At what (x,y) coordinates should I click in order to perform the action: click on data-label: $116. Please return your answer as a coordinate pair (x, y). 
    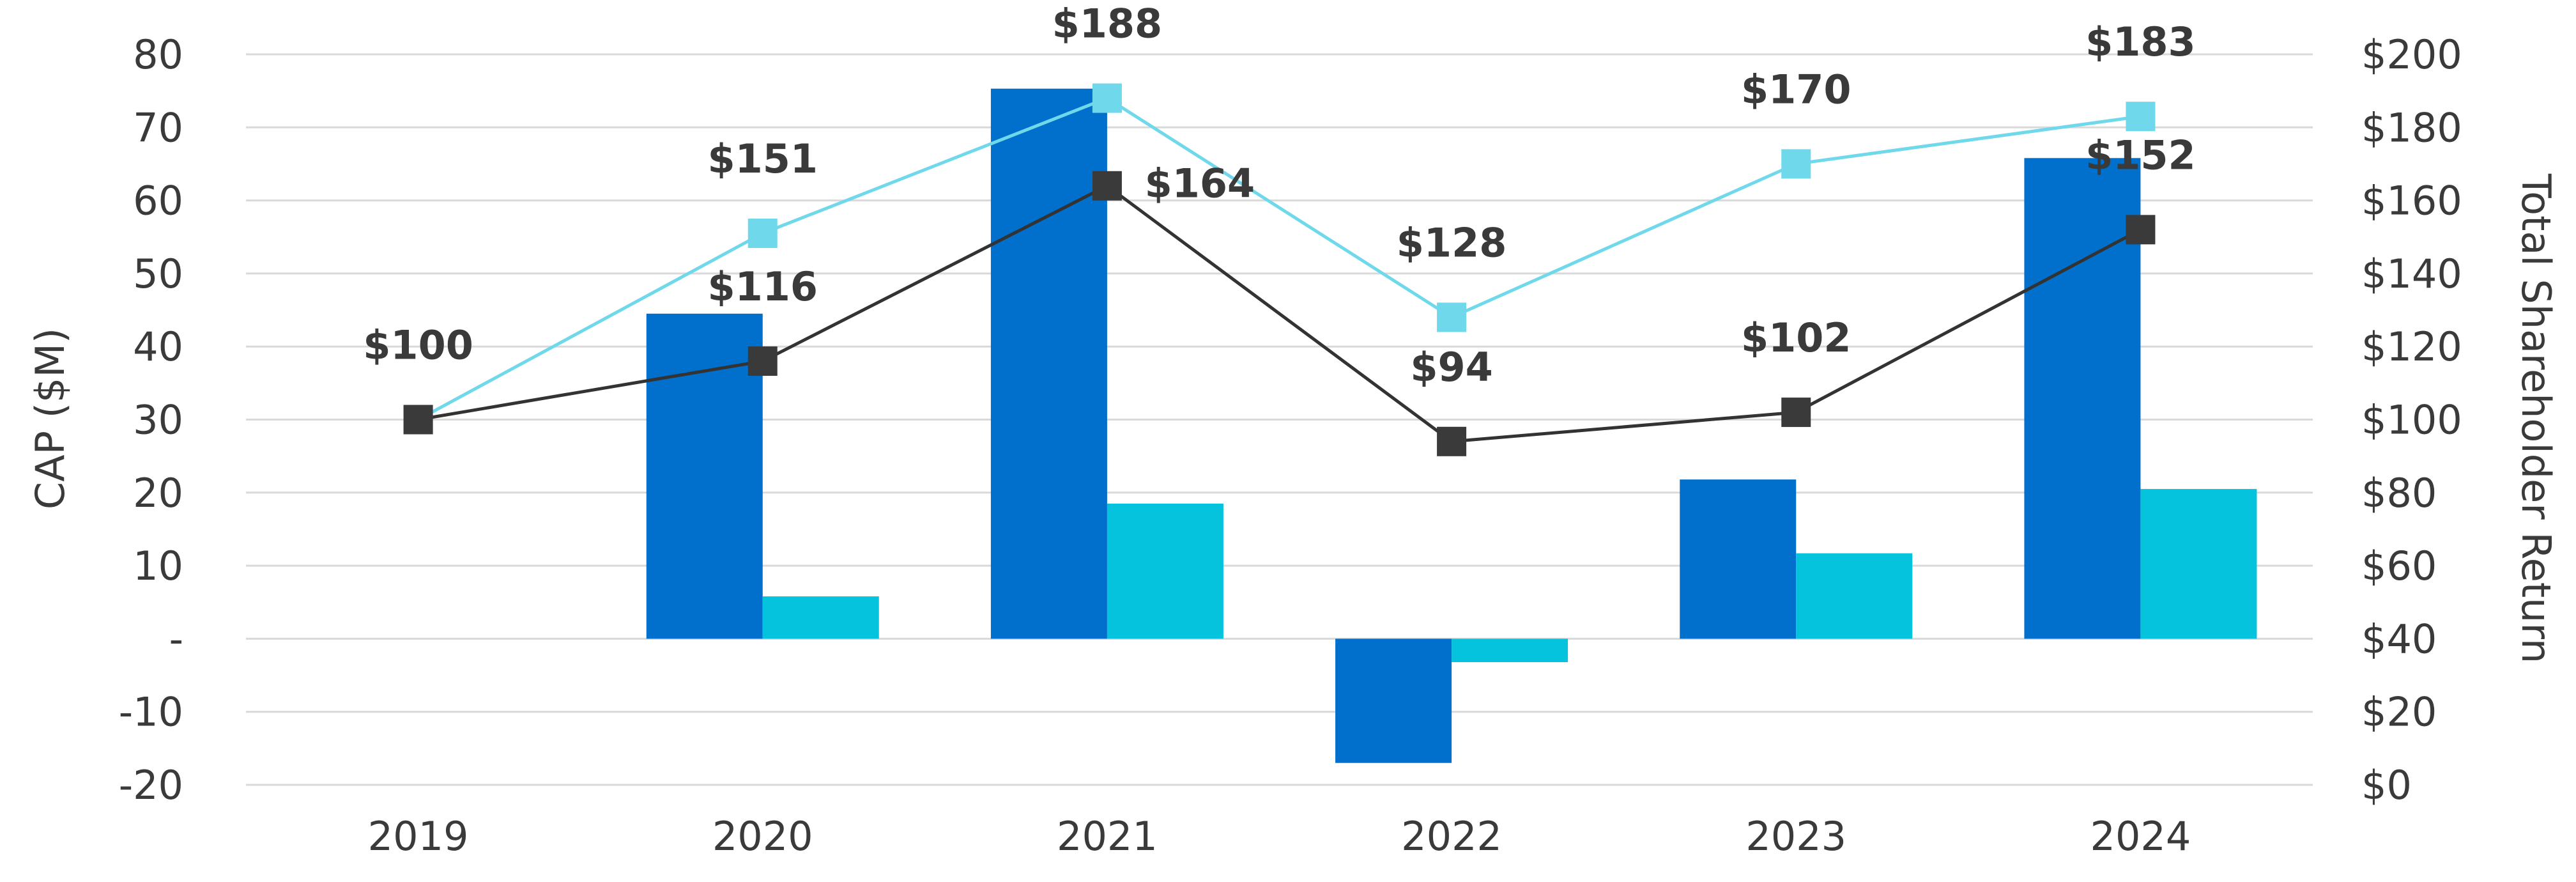
    Looking at the image, I should click on (762, 286).